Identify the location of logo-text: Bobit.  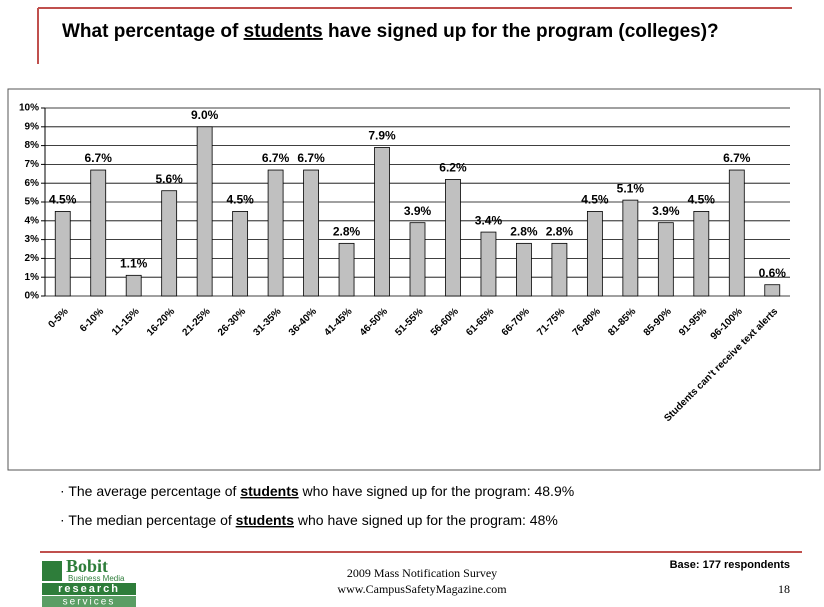
(87, 566).